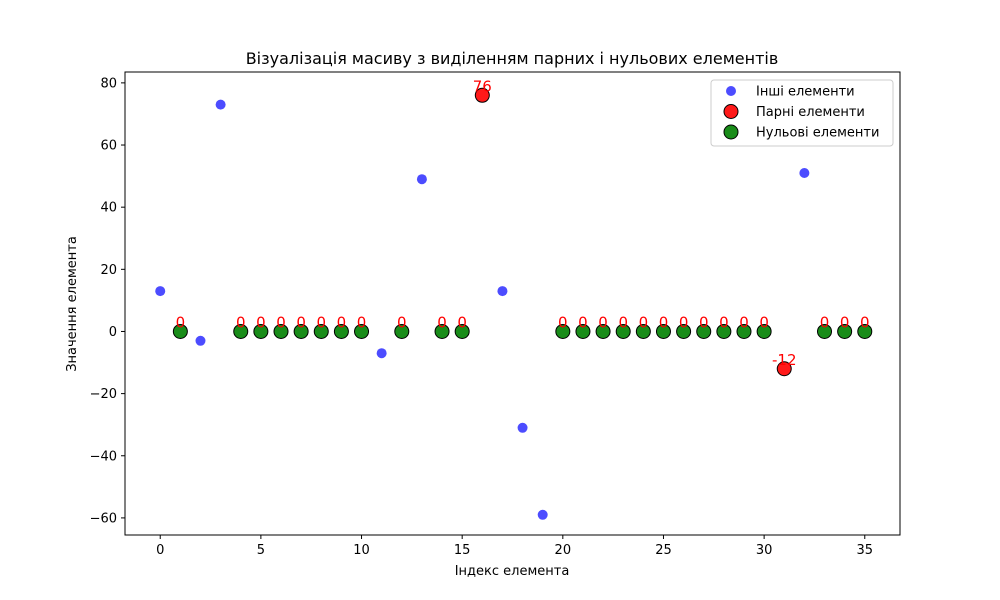 Image resolution: width=1000 pixels, height=600 pixels. What do you see at coordinates (462, 550) in the screenshot?
I see `x-tick-label: 15` at bounding box center [462, 550].